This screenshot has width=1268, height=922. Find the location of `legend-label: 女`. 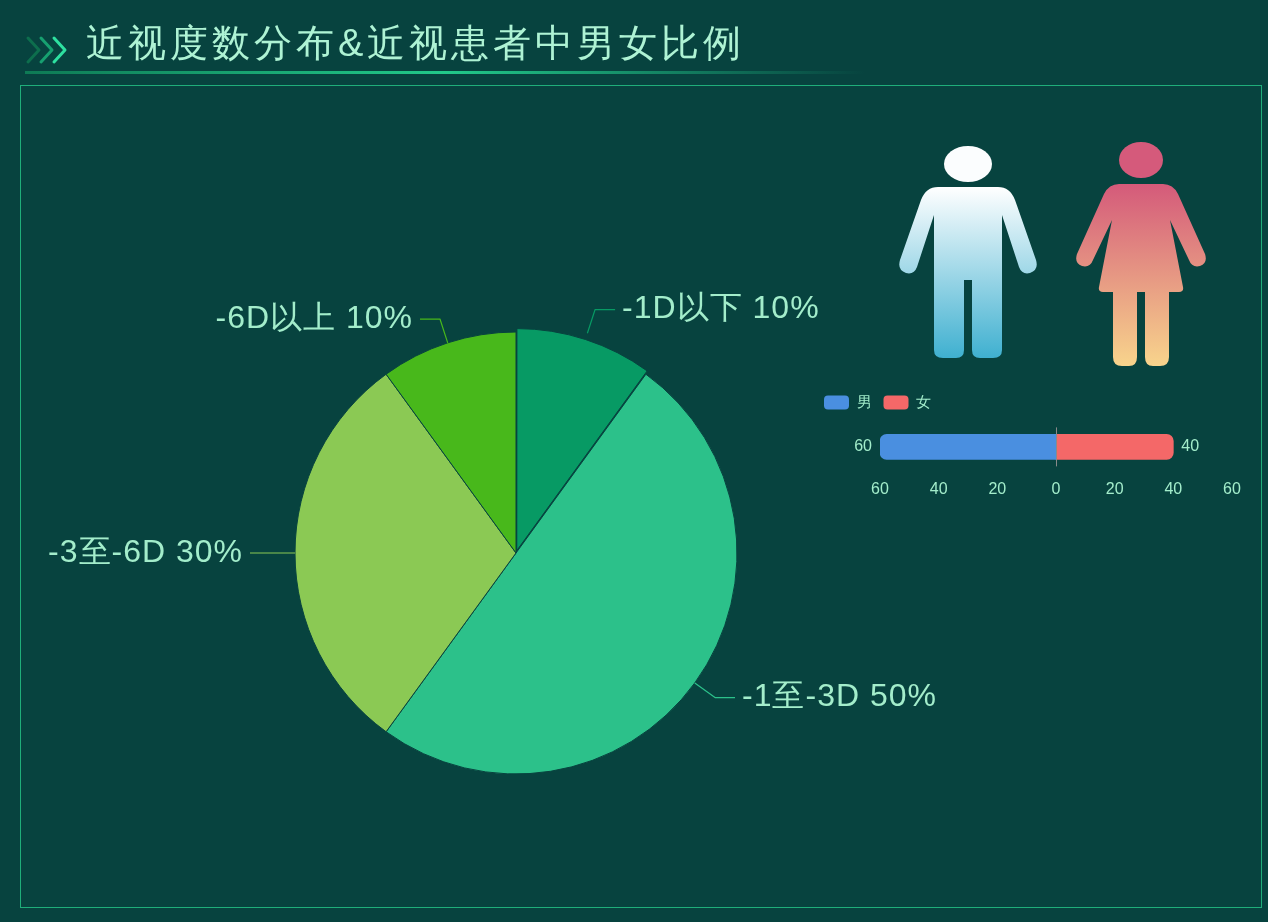

legend-label: 女 is located at coordinates (923, 401).